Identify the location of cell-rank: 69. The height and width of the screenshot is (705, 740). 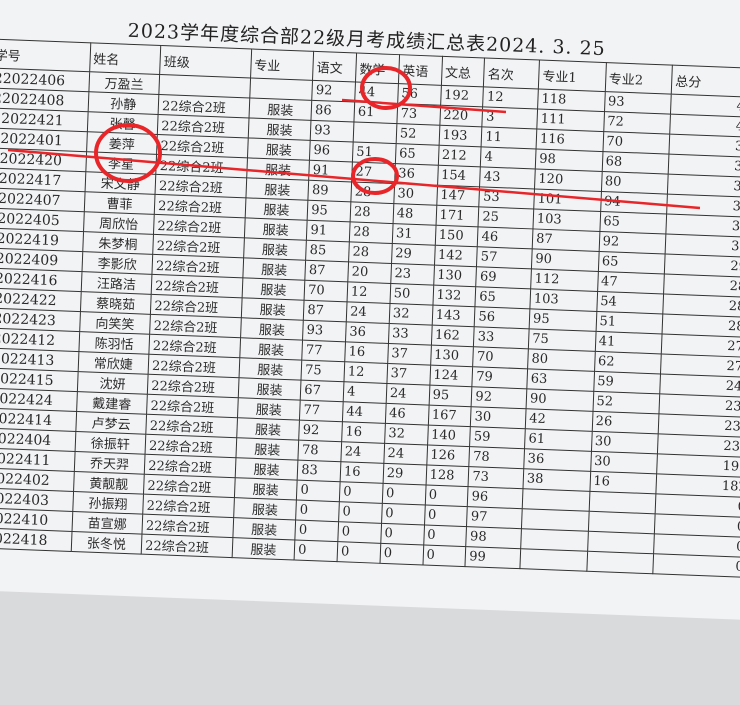
(504, 277).